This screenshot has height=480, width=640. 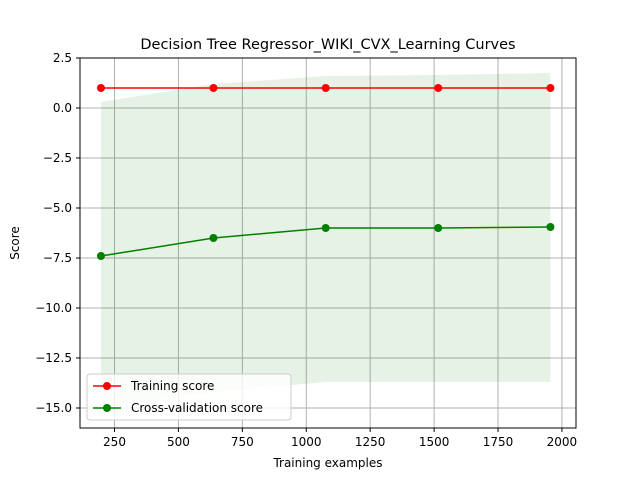 What do you see at coordinates (197, 408) in the screenshot?
I see `legend-cv-label: Cross-validation score` at bounding box center [197, 408].